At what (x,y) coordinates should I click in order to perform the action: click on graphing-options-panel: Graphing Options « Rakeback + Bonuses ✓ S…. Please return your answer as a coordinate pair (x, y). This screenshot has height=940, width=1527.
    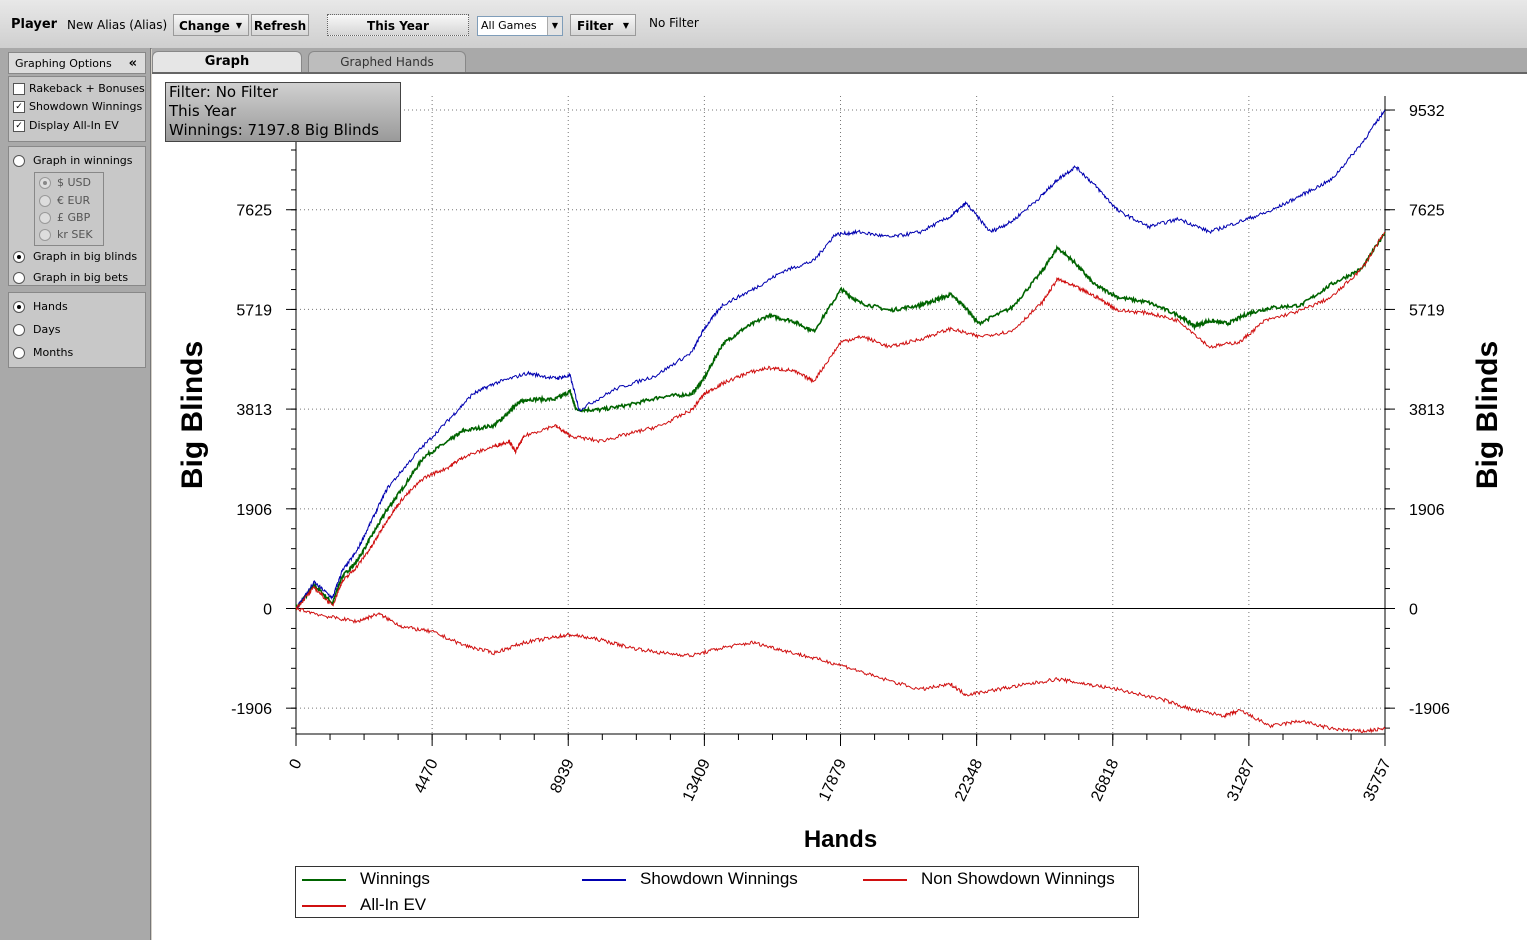
    Looking at the image, I should click on (75, 494).